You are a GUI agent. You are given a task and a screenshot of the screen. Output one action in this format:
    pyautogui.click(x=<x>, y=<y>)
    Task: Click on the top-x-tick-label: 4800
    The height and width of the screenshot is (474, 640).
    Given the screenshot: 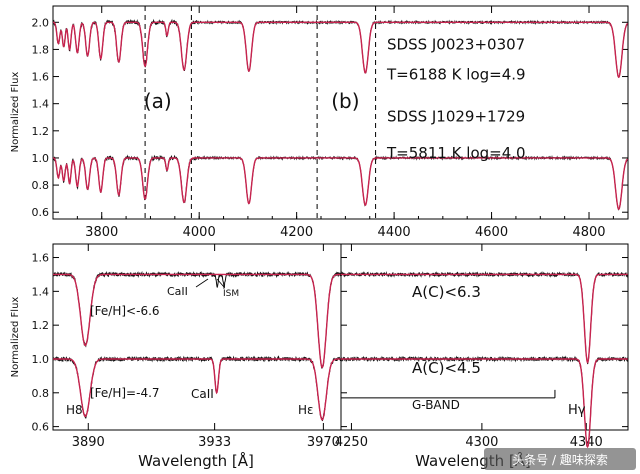 What is the action you would take?
    pyautogui.click(x=588, y=232)
    